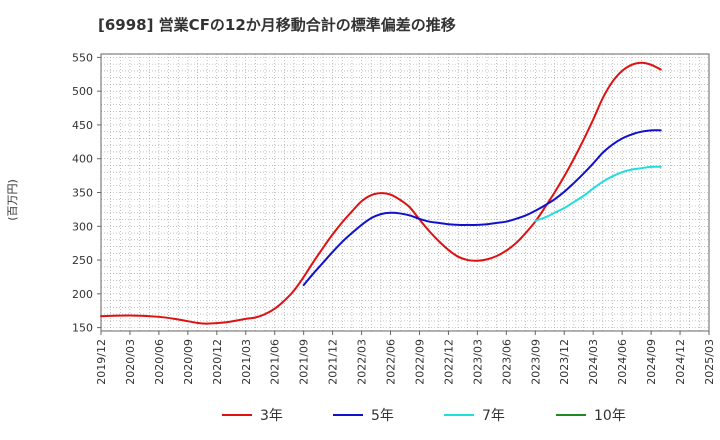 The height and width of the screenshot is (440, 720). I want to click on x-tick-label: 2024/12, so click(680, 362).